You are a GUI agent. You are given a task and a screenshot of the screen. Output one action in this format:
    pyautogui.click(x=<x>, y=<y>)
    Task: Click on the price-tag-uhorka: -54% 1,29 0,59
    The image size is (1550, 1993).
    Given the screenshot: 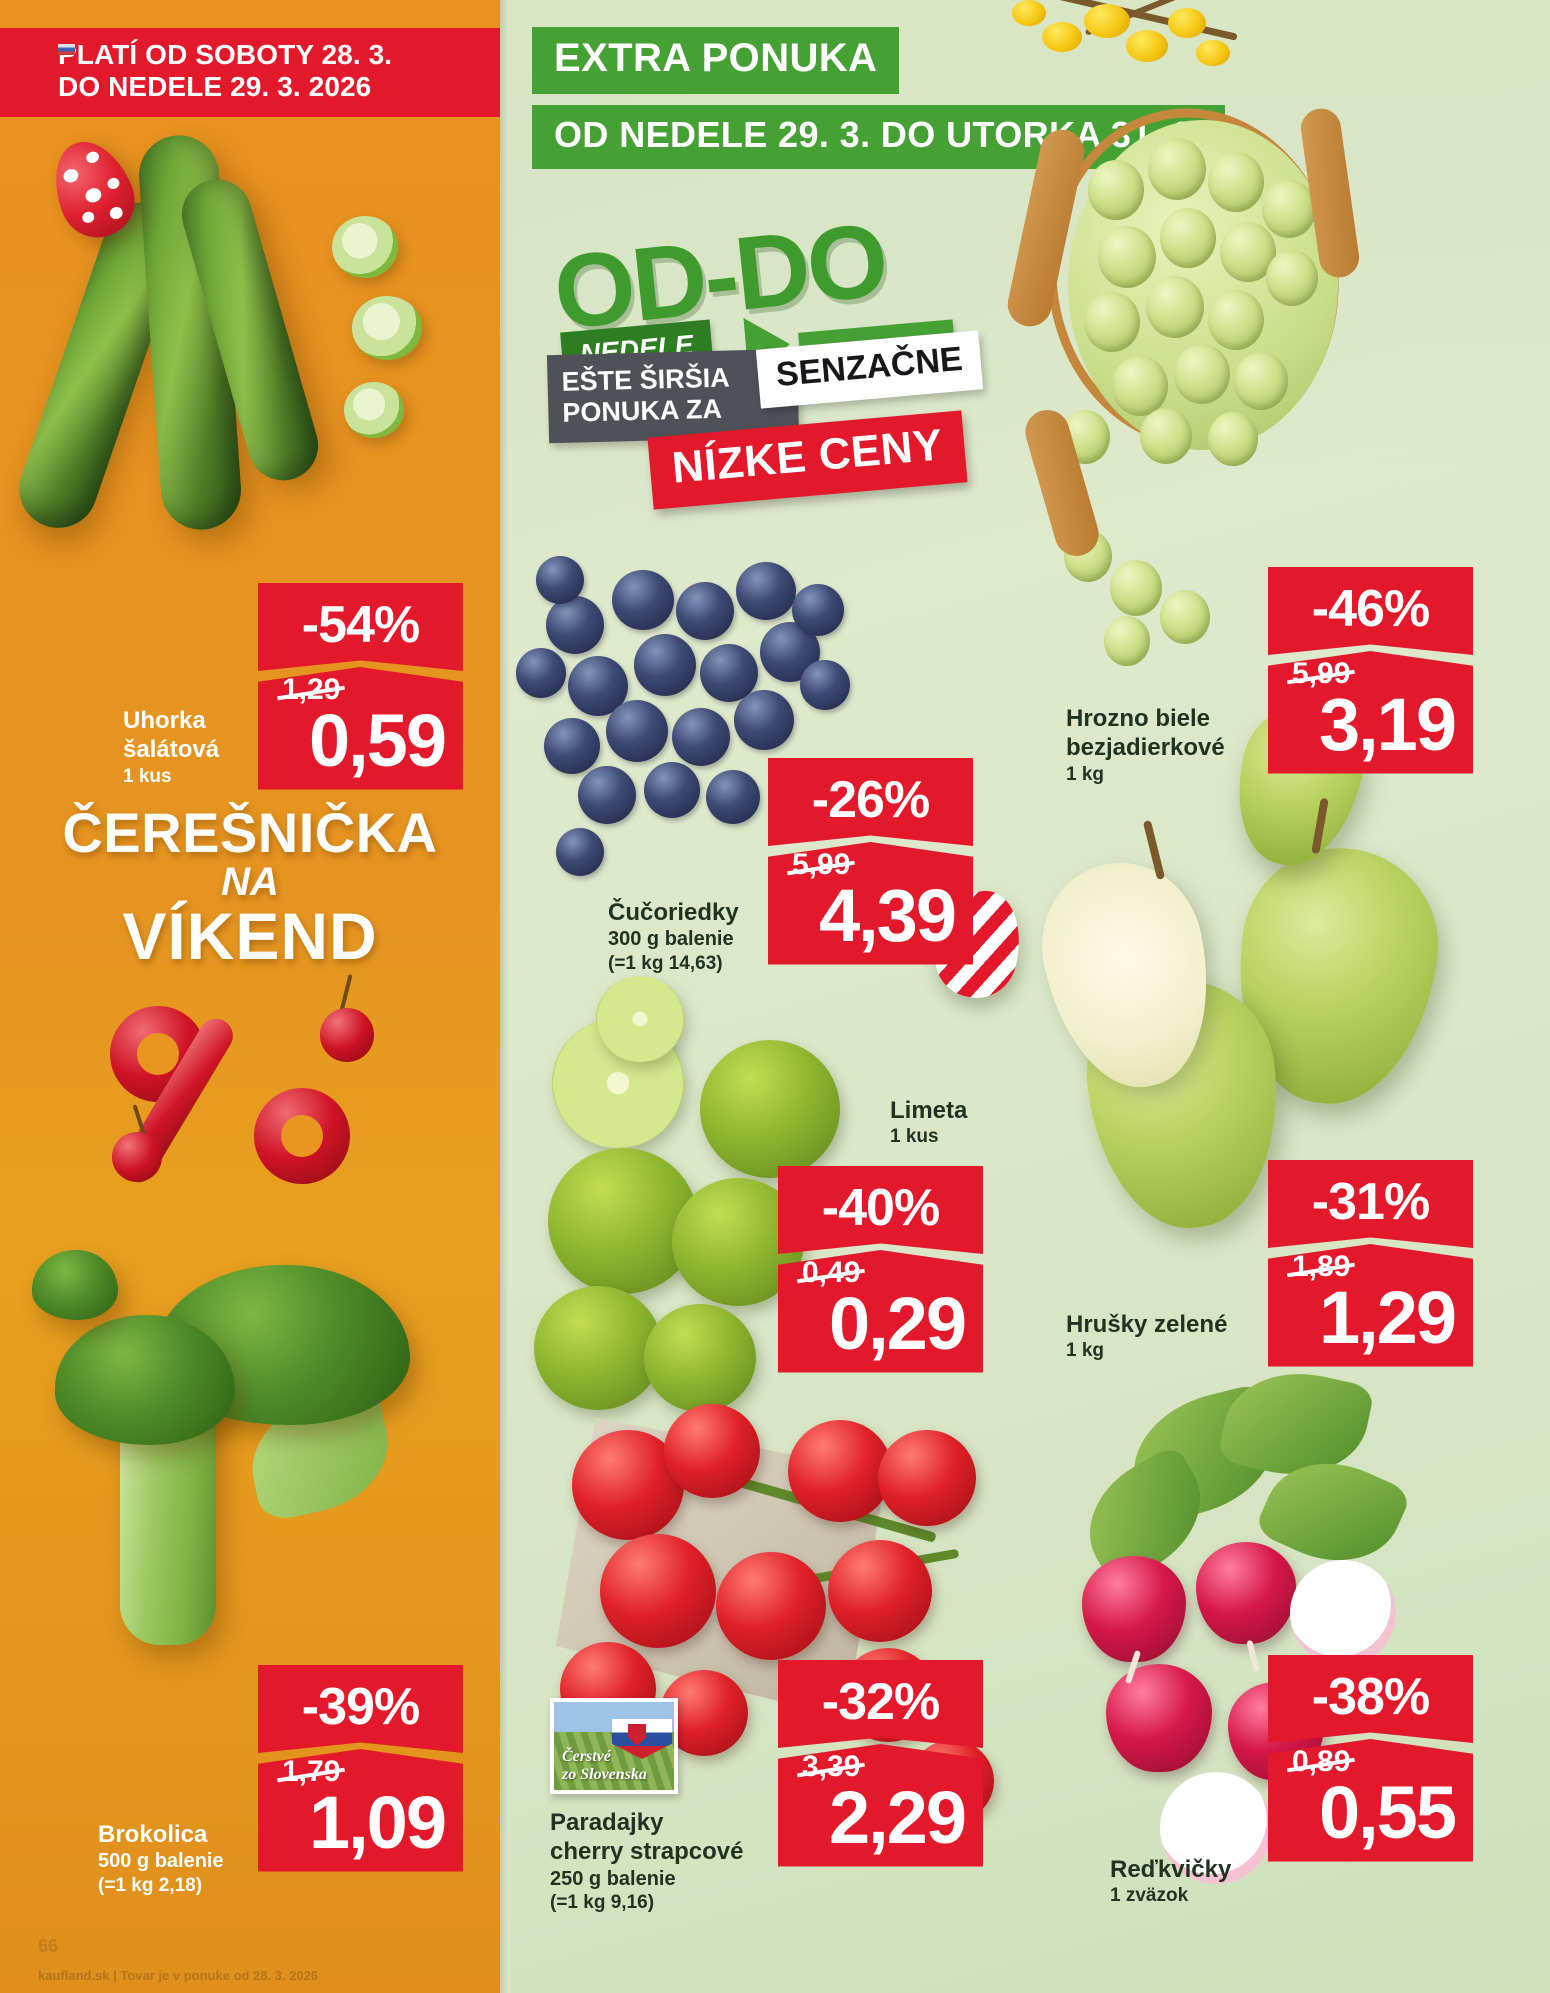 What is the action you would take?
    pyautogui.click(x=360, y=686)
    